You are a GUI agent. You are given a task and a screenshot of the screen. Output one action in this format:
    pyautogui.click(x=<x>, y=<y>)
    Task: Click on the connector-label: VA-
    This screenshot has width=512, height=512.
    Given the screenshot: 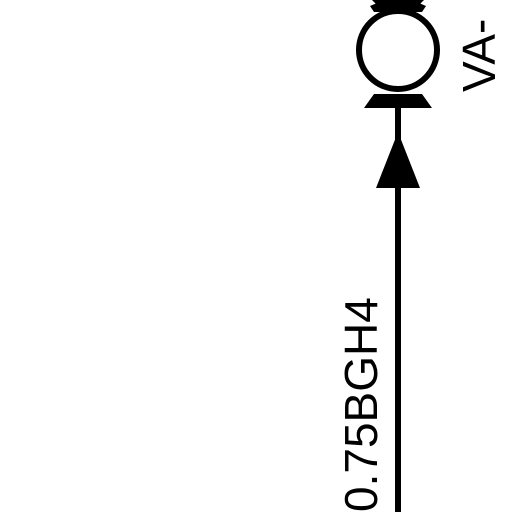 What is the action you would take?
    pyautogui.click(x=479, y=55)
    